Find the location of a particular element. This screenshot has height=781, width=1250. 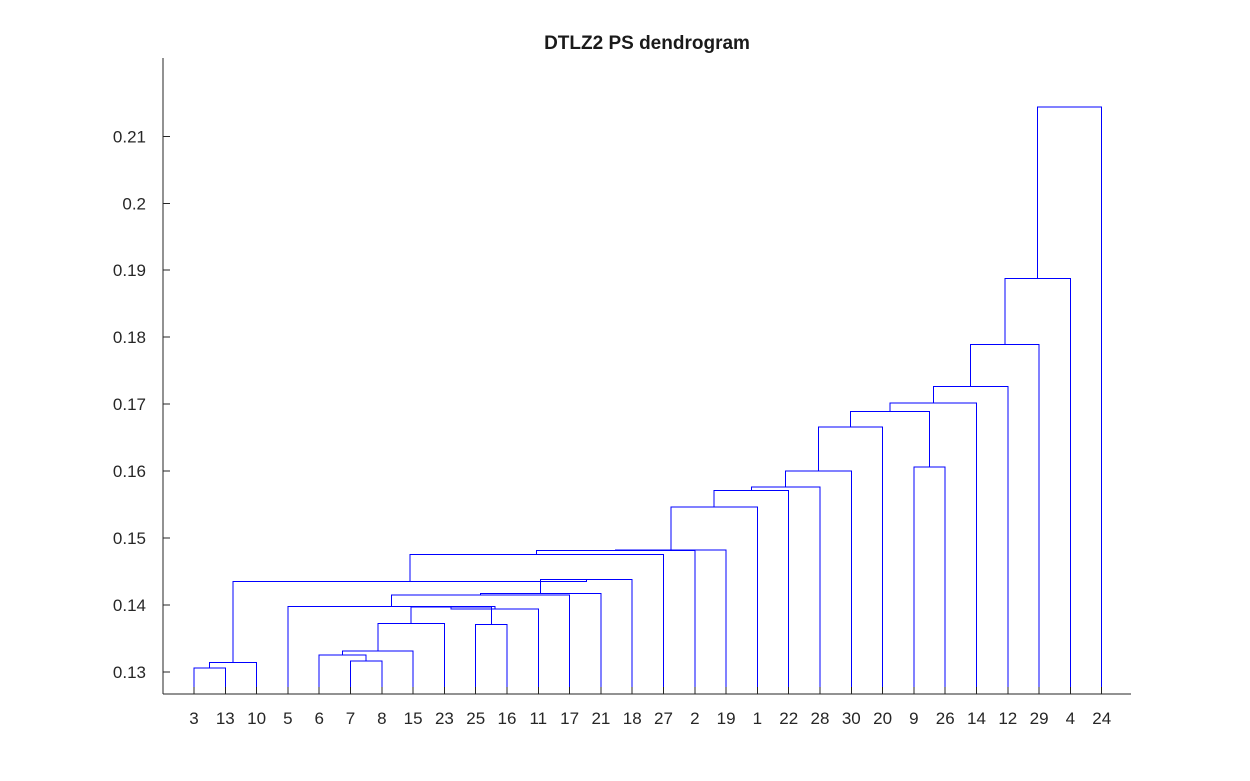

dendrogram-link-A is located at coordinates (209, 680).